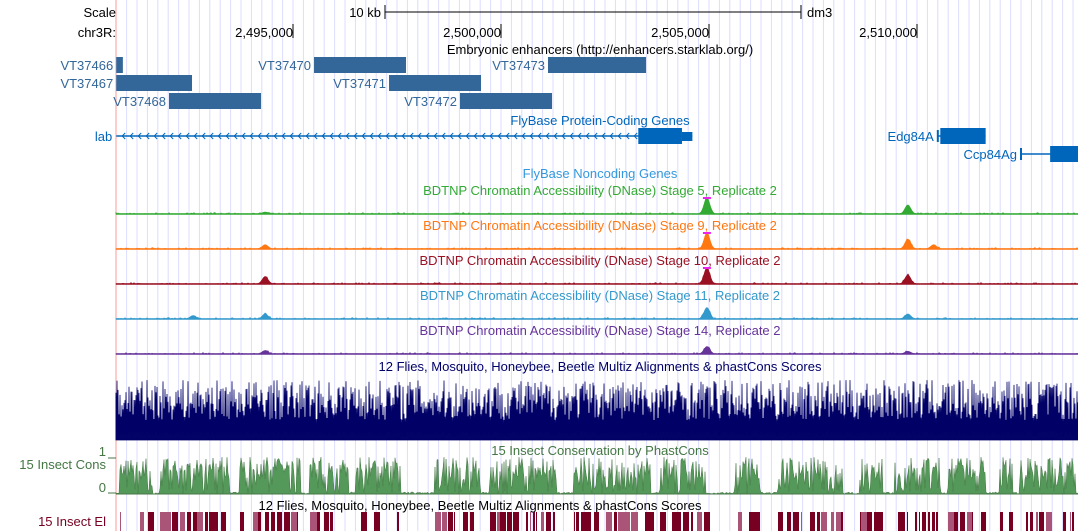  What do you see at coordinates (430, 101) in the screenshot?
I see `enhancer-label: VT37472` at bounding box center [430, 101].